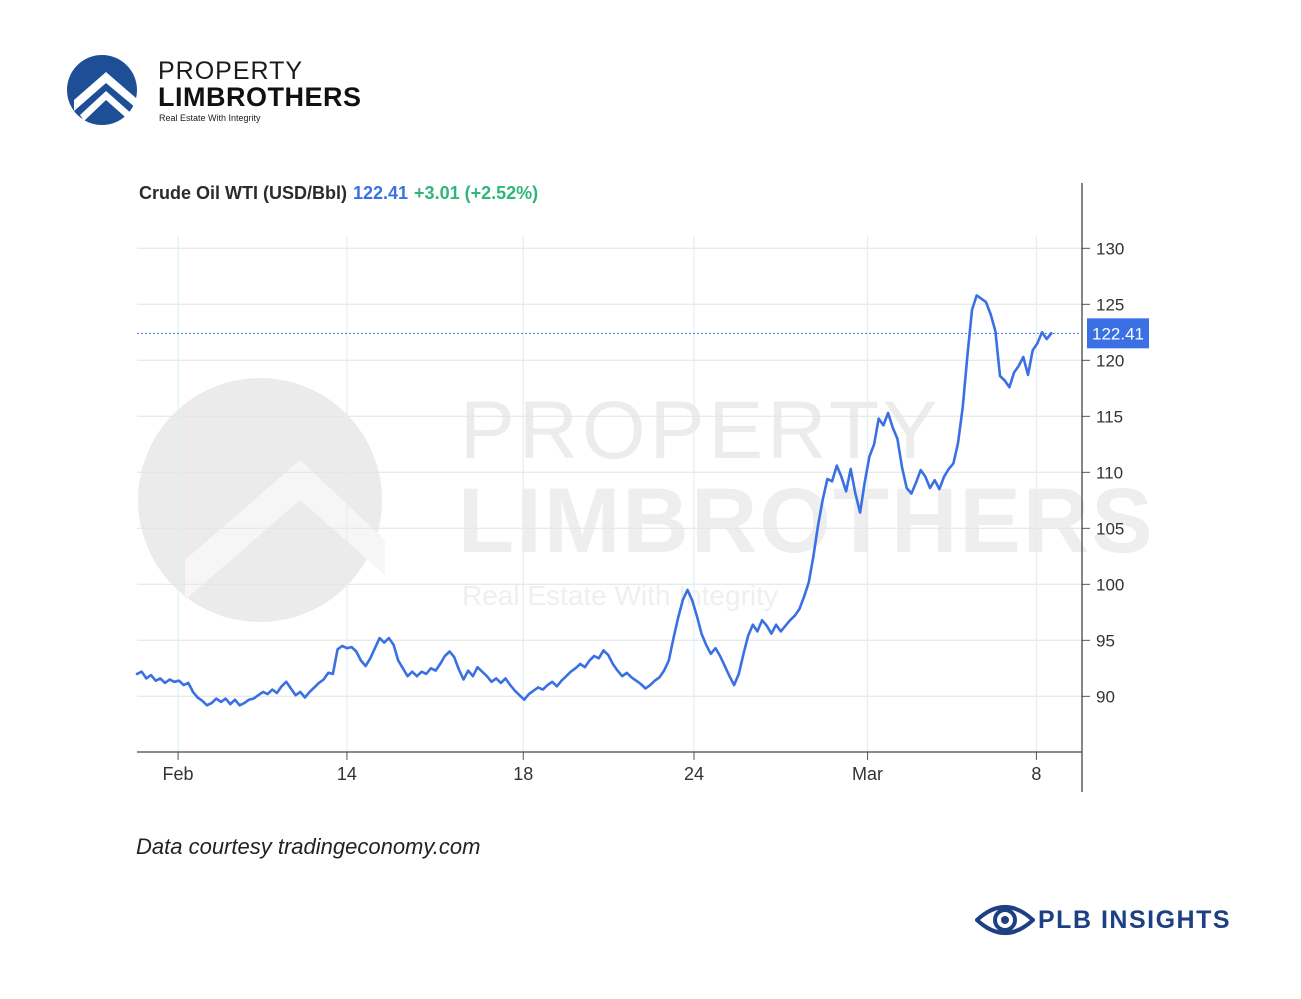  Describe the element at coordinates (1118, 333) in the screenshot. I see `last-value-badge` at that location.